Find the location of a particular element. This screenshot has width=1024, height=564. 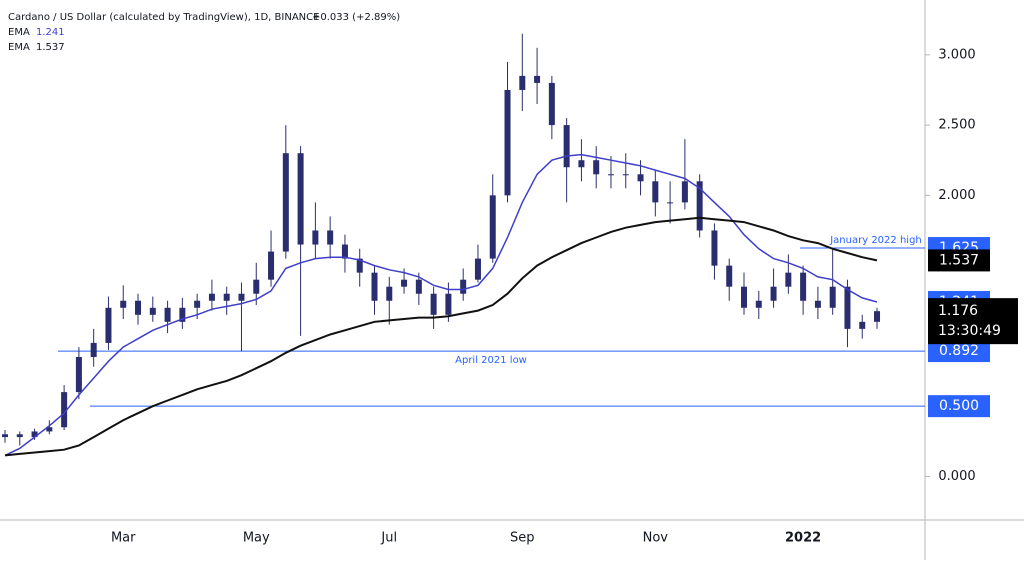

y-tick-label: 0.000 is located at coordinates (956, 476).